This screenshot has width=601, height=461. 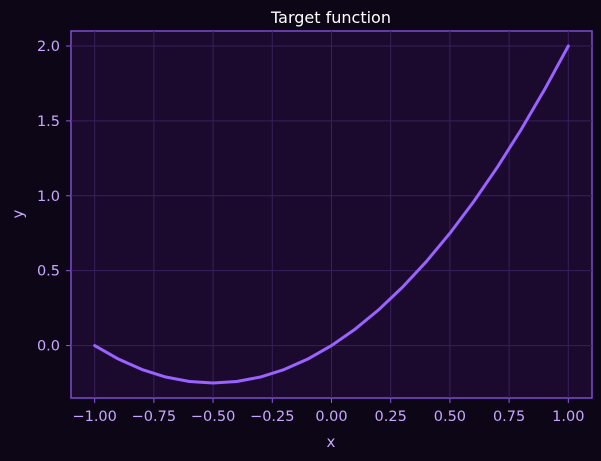 What do you see at coordinates (154, 417) in the screenshot?
I see `x-tick-label: −0.75` at bounding box center [154, 417].